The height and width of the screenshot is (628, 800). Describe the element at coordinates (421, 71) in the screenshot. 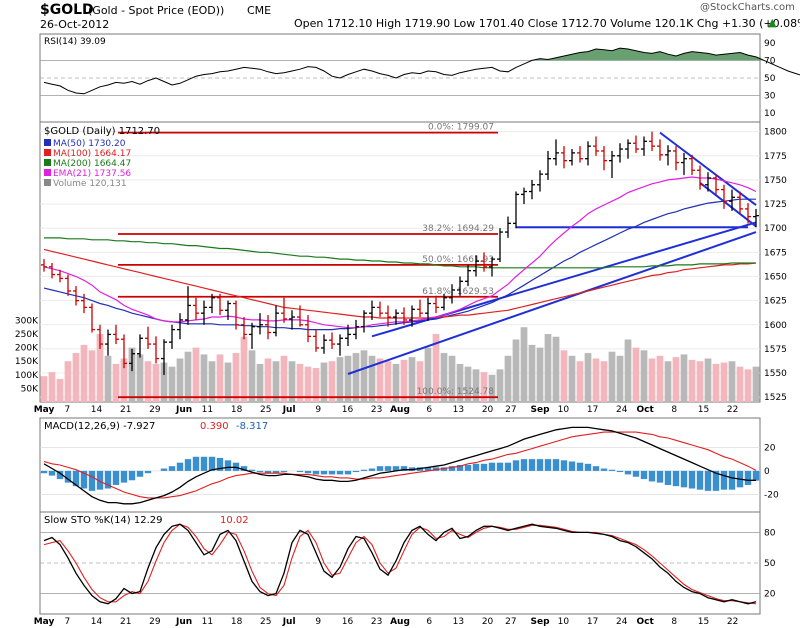

I see `rsi-line` at that location.